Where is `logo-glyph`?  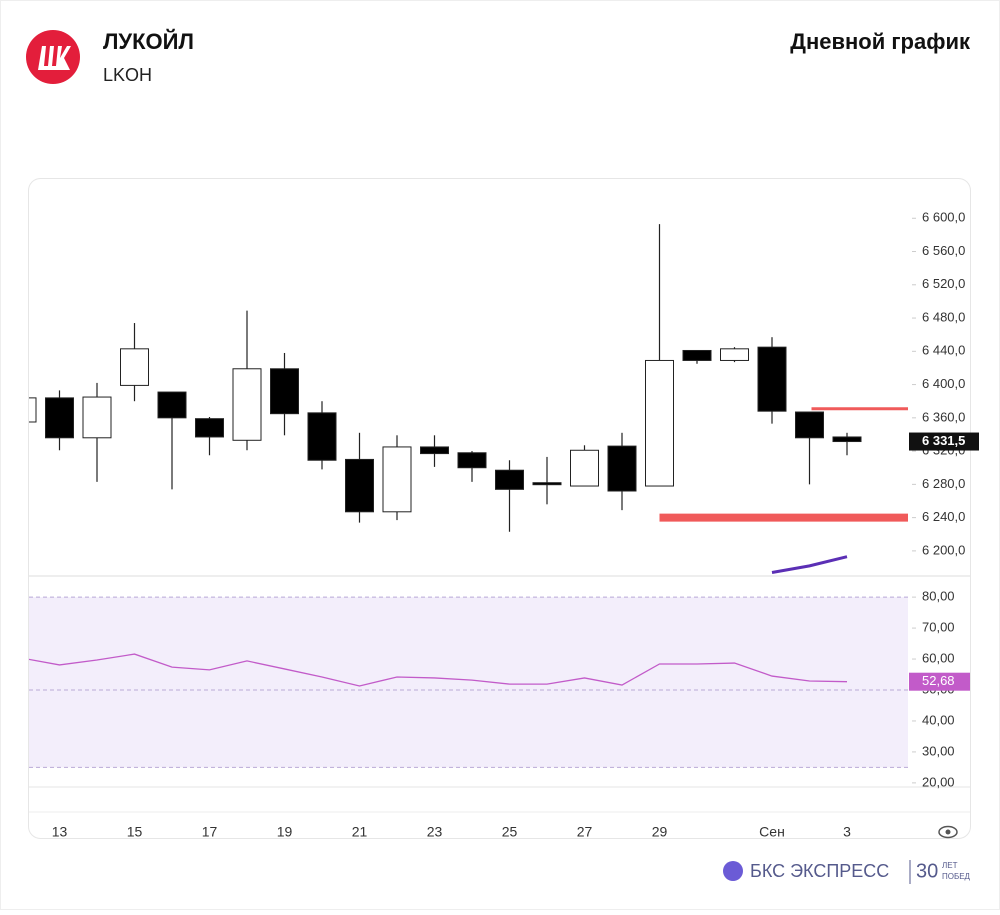
logo-glyph is located at coordinates (54, 58).